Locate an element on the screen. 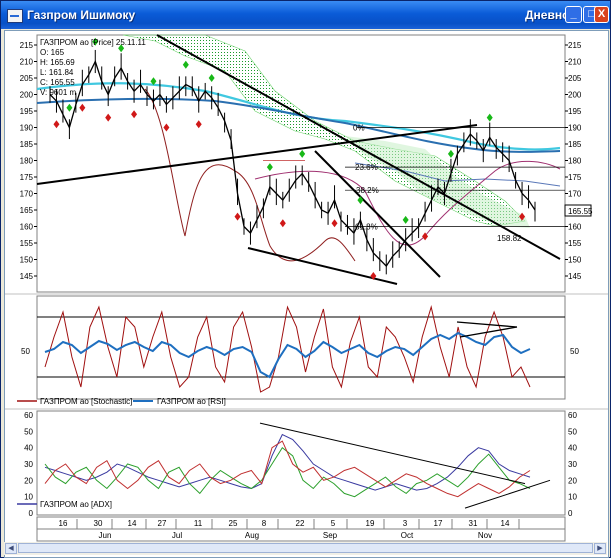  scroll-thumb is located at coordinates (305, 548).